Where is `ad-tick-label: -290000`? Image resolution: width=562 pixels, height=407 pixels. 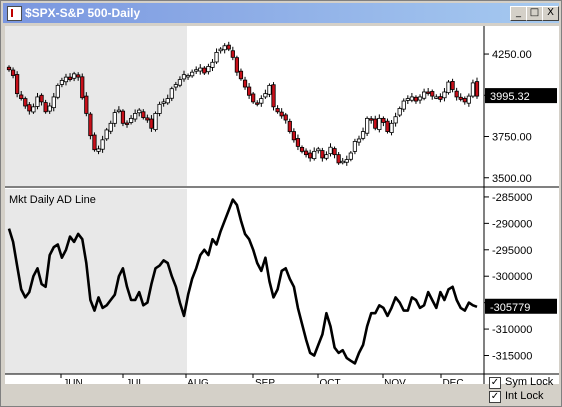 ad-tick-label: -290000 is located at coordinates (512, 224).